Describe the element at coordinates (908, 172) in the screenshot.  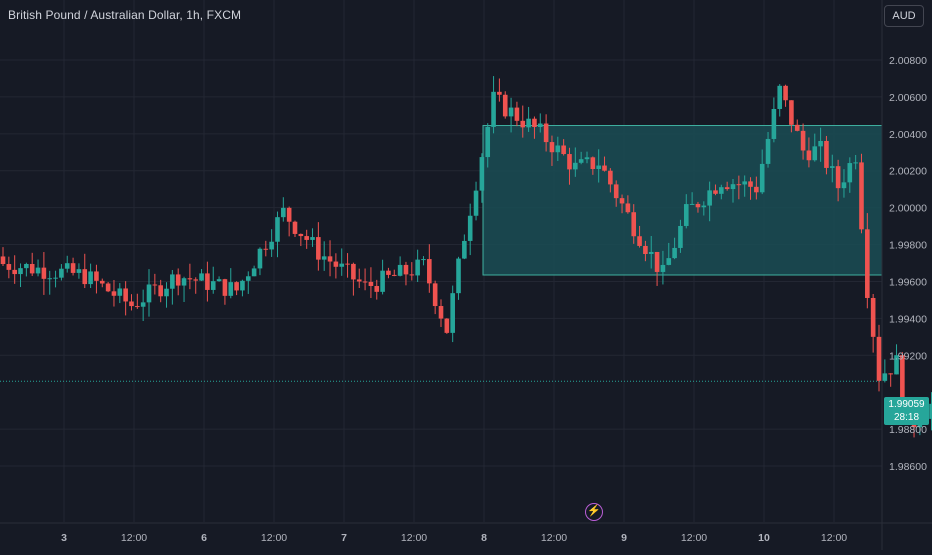
I see `y-tick-label: 2.00200` at that location.